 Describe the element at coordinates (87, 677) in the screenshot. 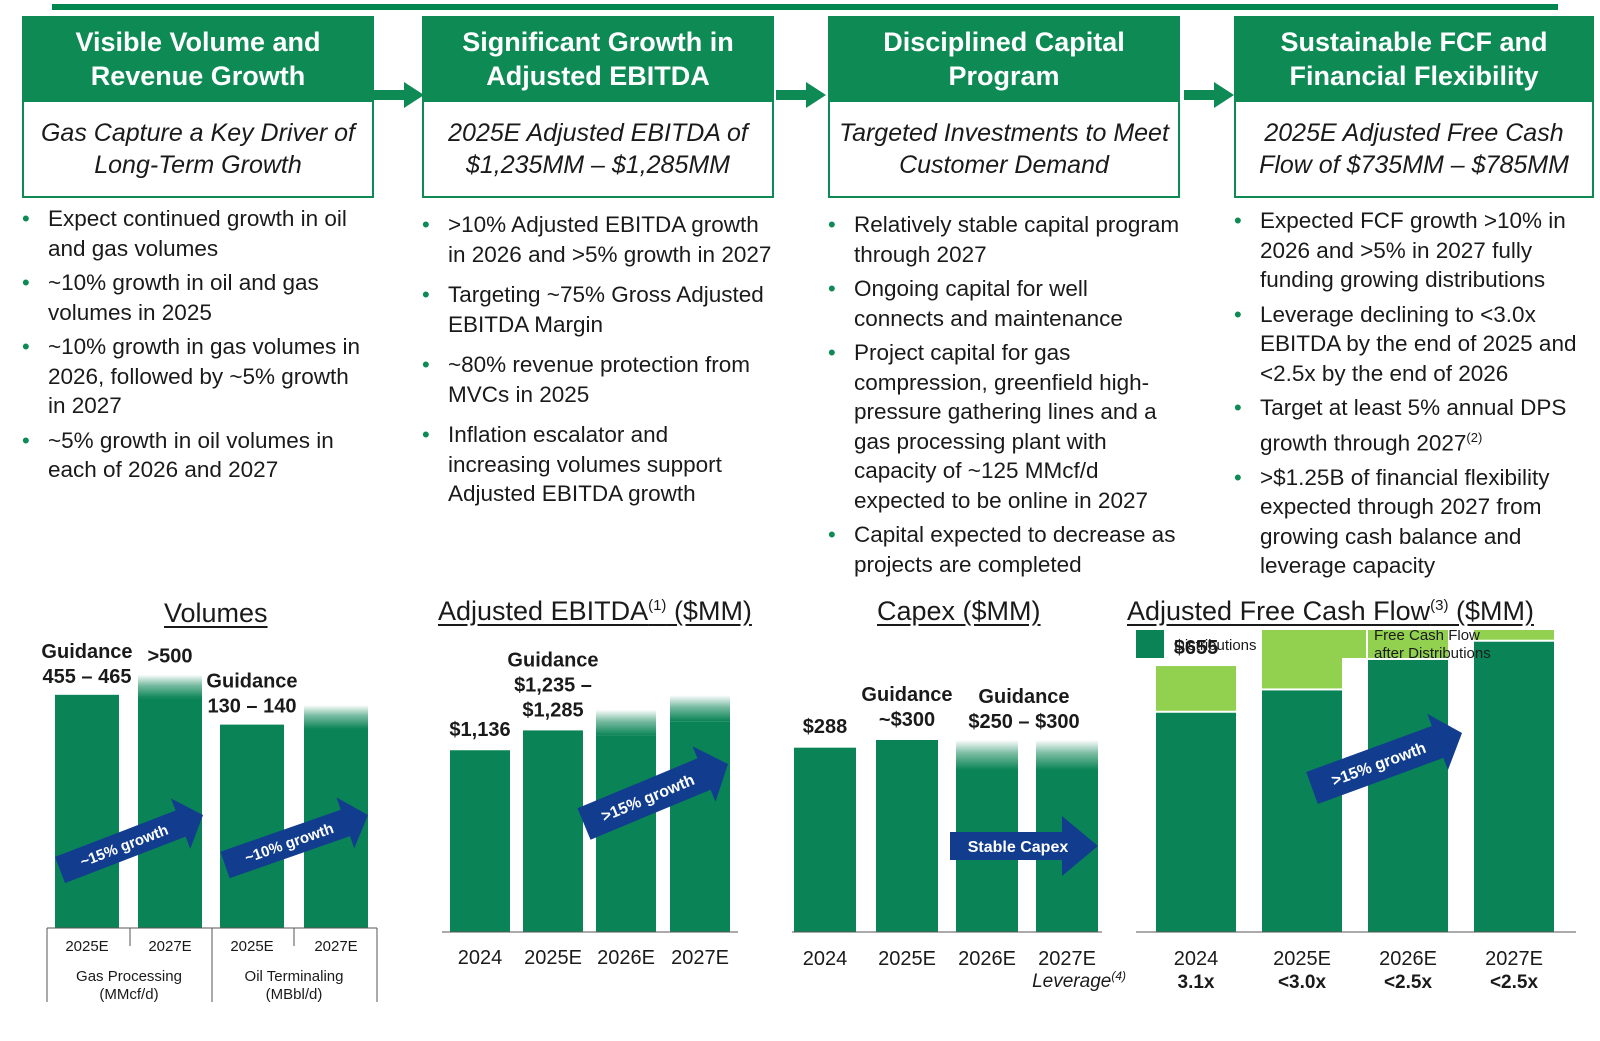

I see `data-label: 455 – 465` at that location.